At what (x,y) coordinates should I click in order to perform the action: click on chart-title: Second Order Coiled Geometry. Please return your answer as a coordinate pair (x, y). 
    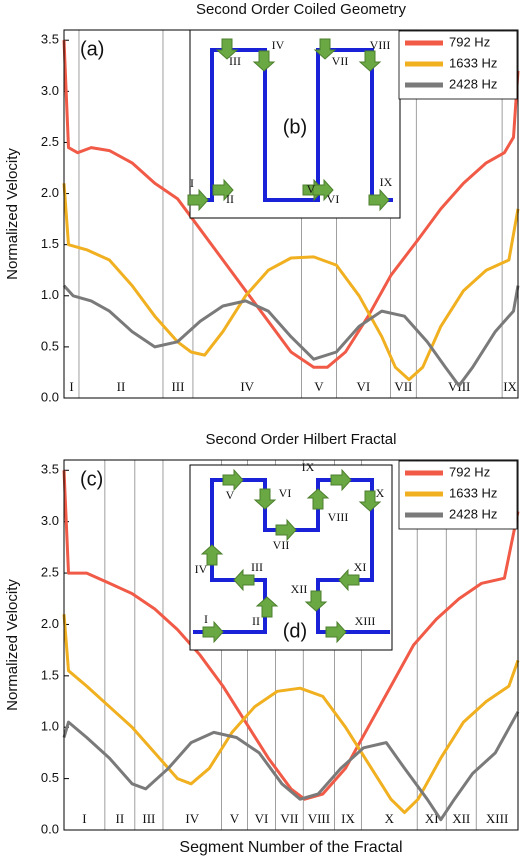
    Looking at the image, I should click on (301, 9).